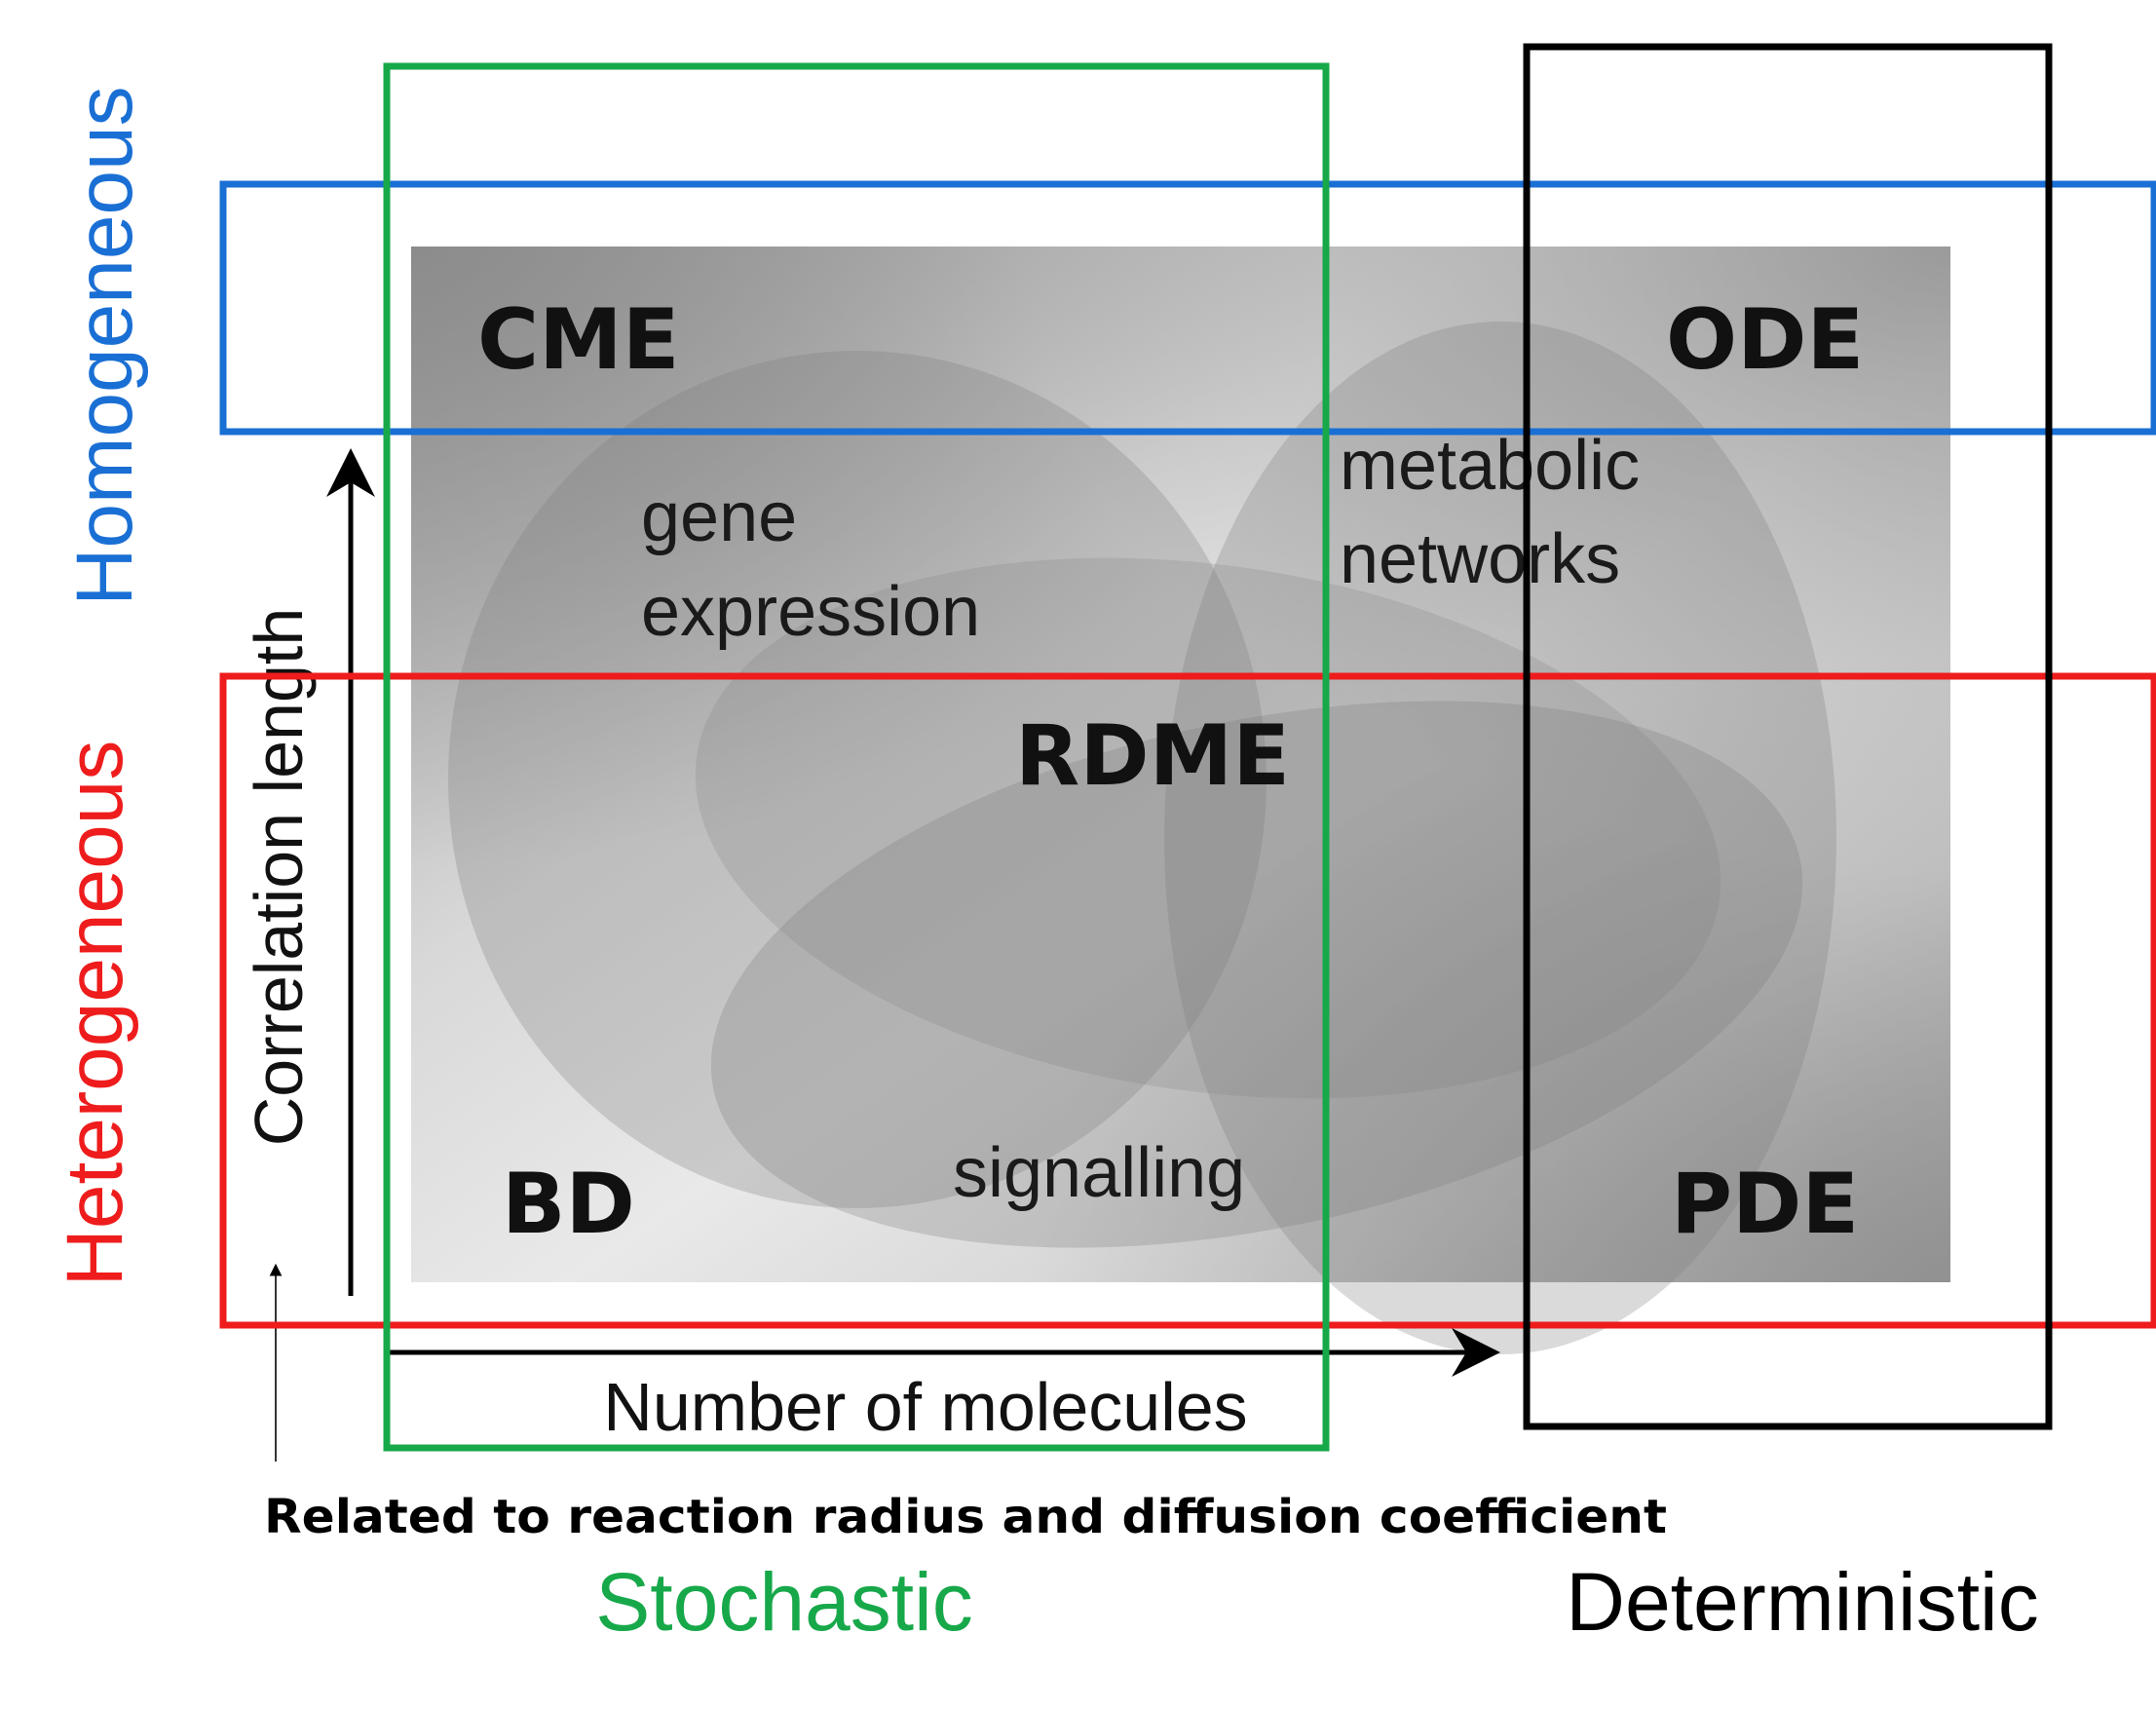  I want to click on heterogeneous-label: Heterogeneous, so click(95, 1014).